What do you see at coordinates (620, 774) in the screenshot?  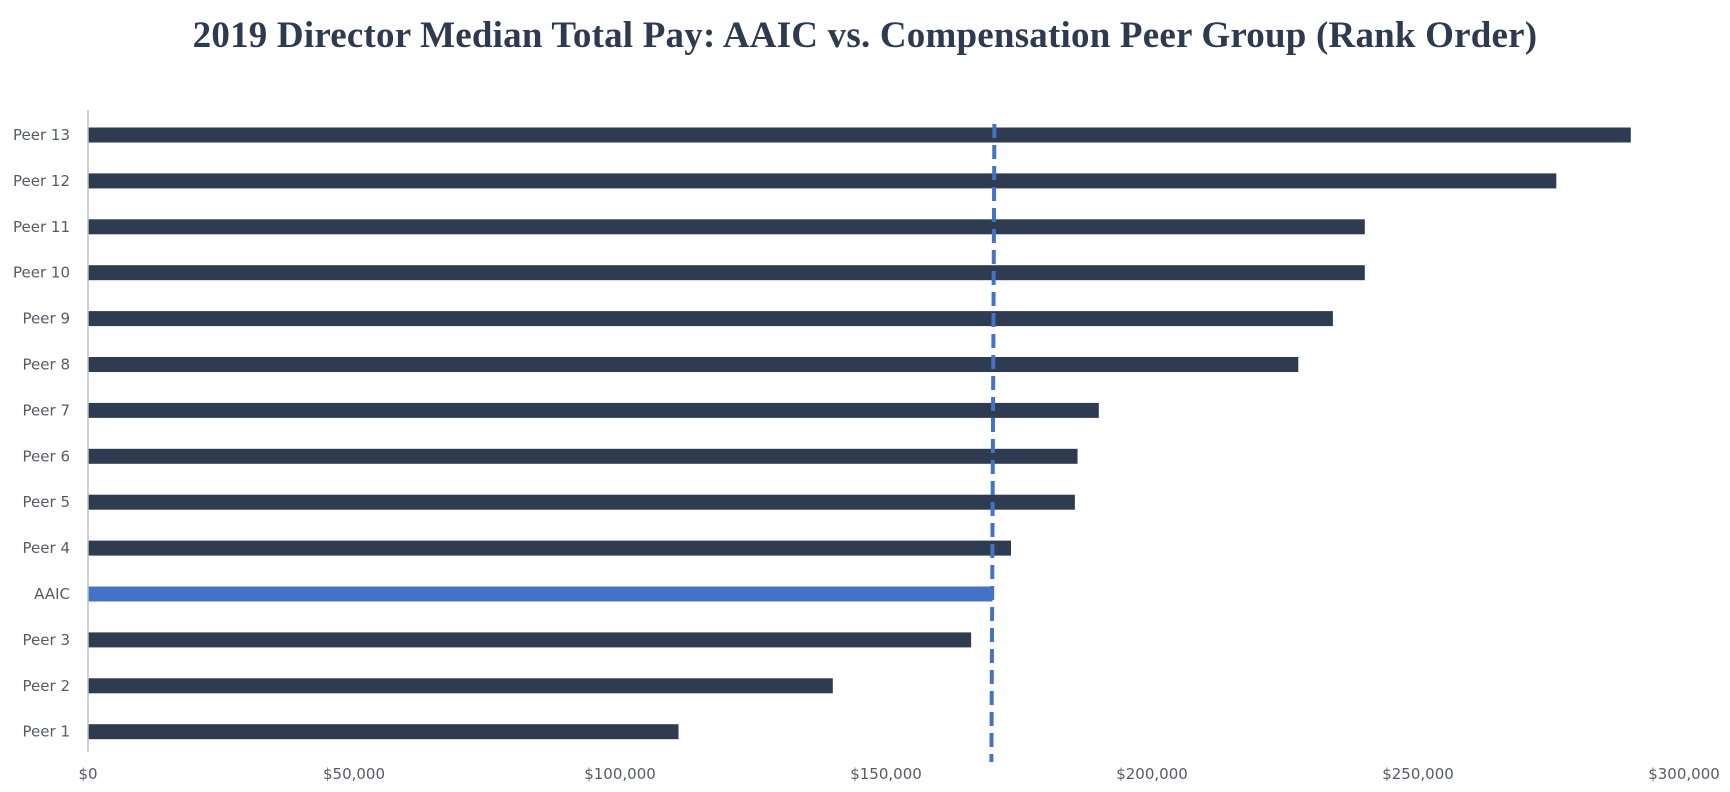 I see `x-tick-label: $100,000` at bounding box center [620, 774].